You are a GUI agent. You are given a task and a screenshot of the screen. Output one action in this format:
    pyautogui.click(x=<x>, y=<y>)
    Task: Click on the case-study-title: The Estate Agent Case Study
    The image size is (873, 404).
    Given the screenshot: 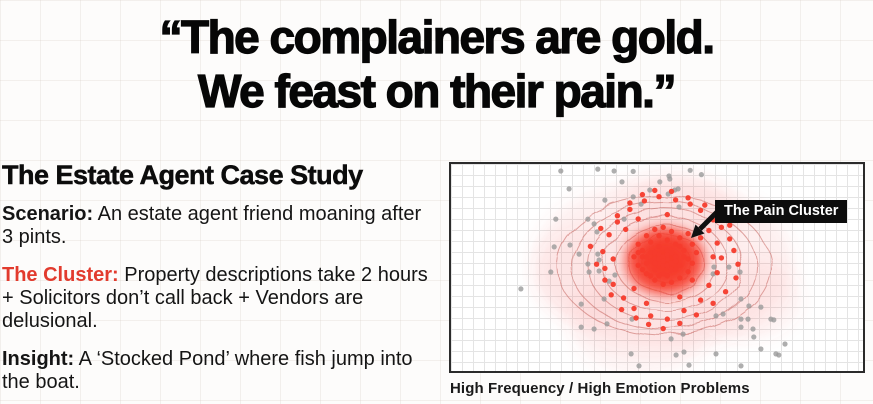 What is the action you would take?
    pyautogui.click(x=183, y=175)
    